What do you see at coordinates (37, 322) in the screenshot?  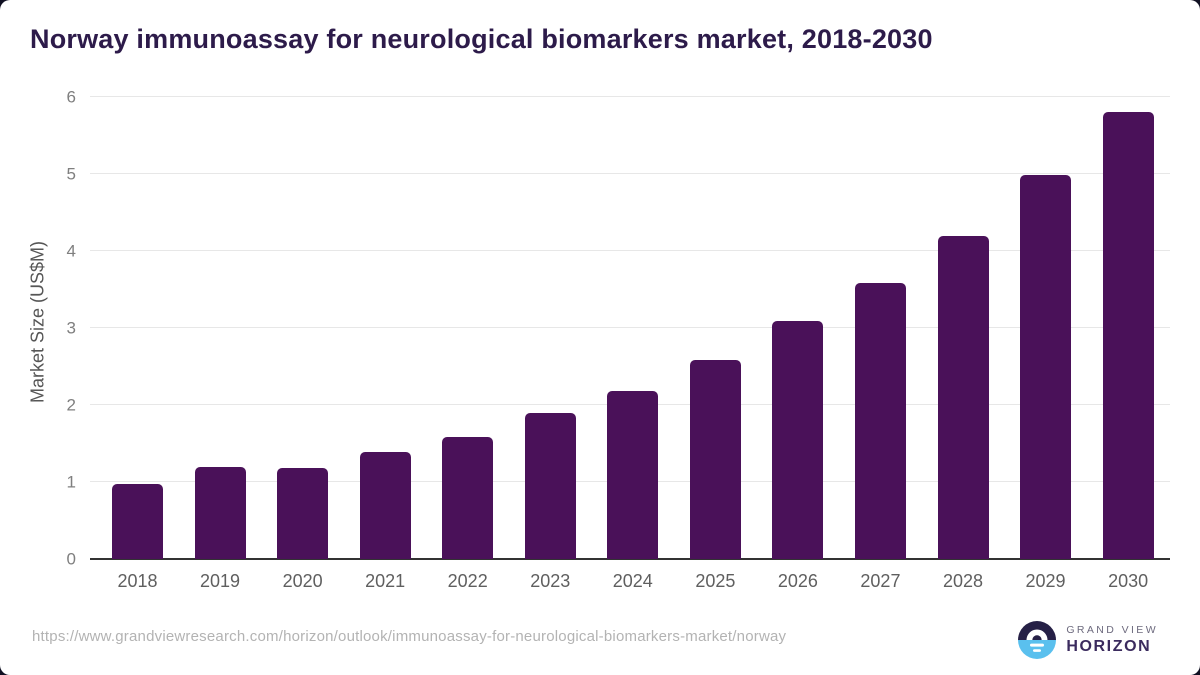 I see `y-axis-title: Market Size (US$M)` at bounding box center [37, 322].